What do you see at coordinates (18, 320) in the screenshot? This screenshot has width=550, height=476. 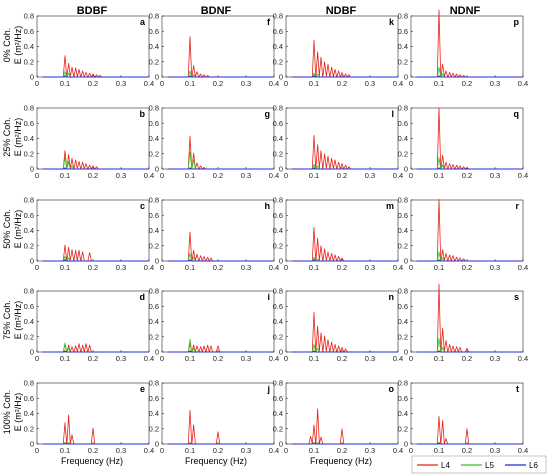 I see `y-axis-label-3: E (m²/Hz)` at bounding box center [18, 320].